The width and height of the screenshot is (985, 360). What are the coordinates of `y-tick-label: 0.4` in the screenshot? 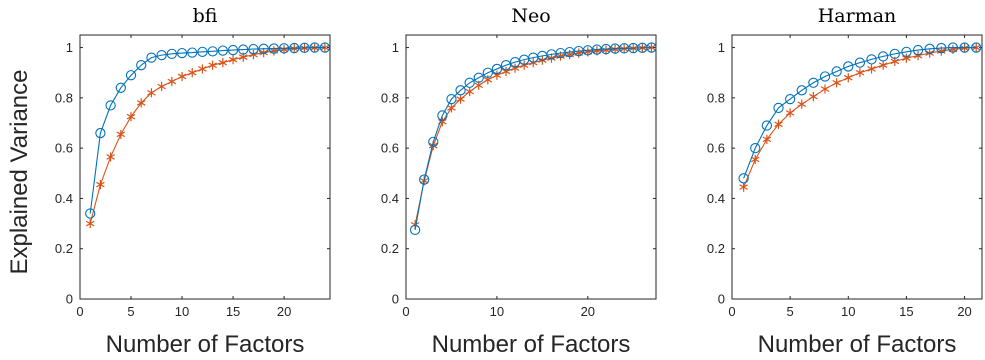 It's located at (716, 198).